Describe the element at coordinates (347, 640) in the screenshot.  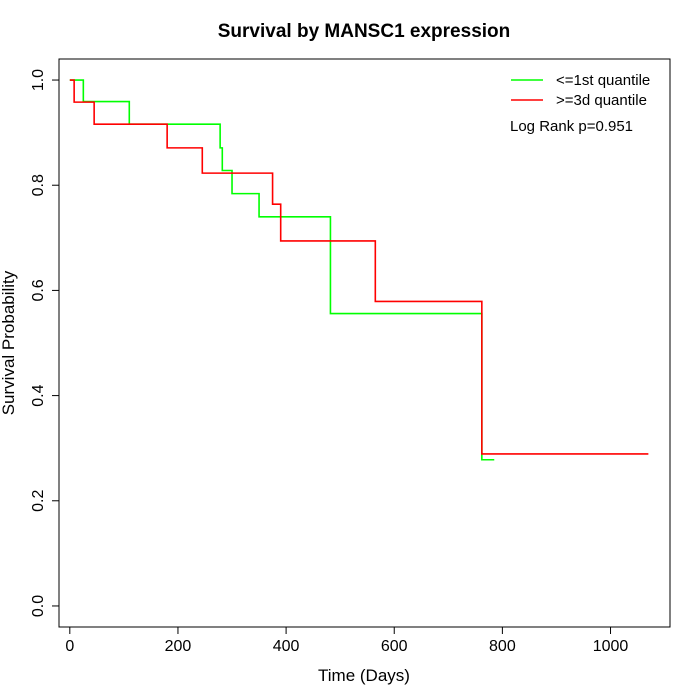
I see `x-axis: 0 200 400 600 800 1000` at that location.